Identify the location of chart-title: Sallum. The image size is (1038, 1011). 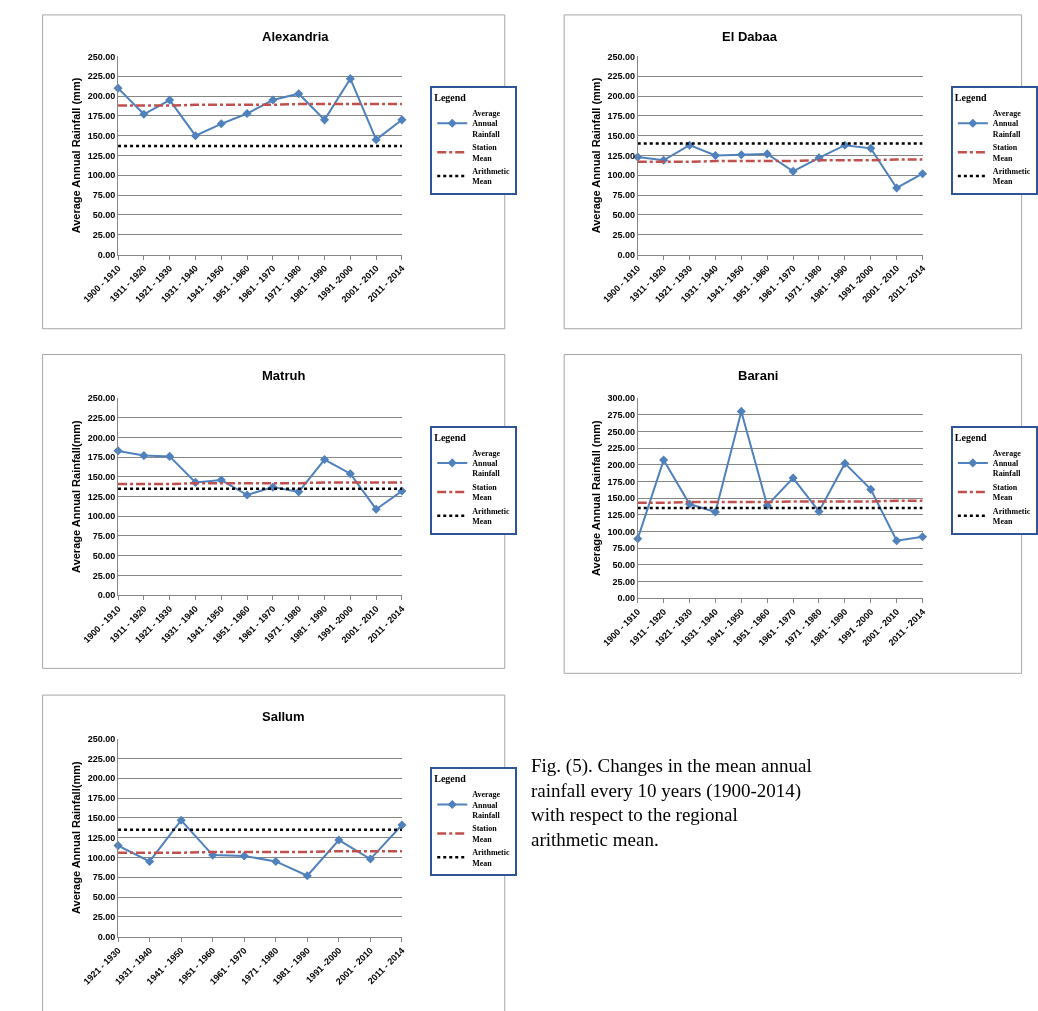
(283, 716).